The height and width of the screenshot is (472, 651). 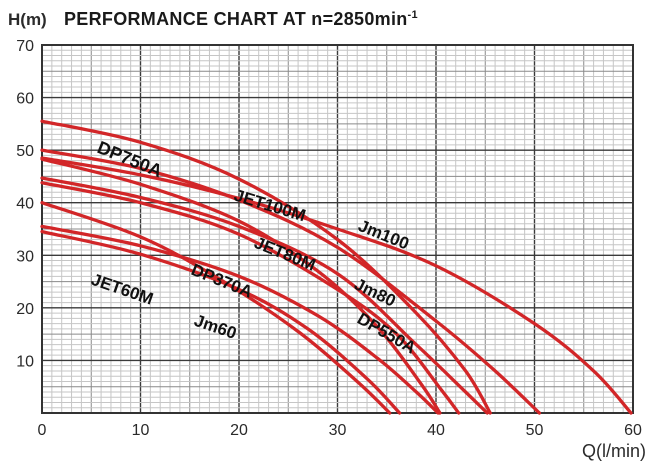 I want to click on chart-header: H(m) PERFORMANCE CHART AT n=2850min-1, so click(x=325, y=19).